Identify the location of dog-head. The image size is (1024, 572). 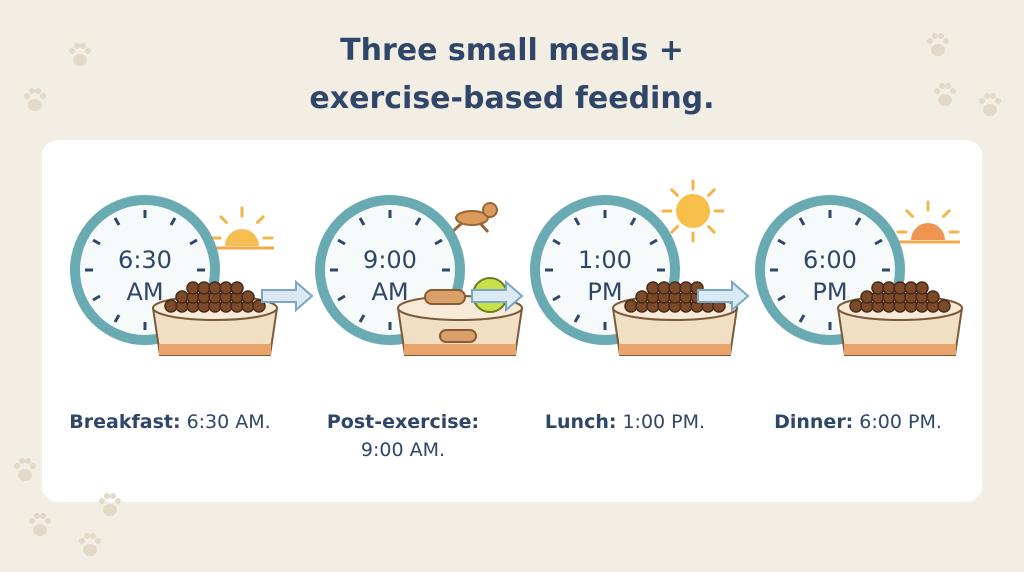
(490, 210).